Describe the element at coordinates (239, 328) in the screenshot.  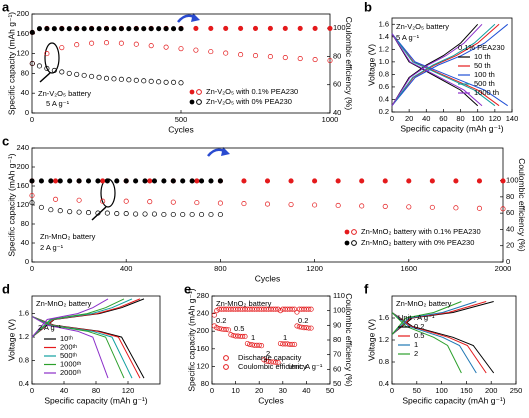
I see `annotation: 0.5` at that location.